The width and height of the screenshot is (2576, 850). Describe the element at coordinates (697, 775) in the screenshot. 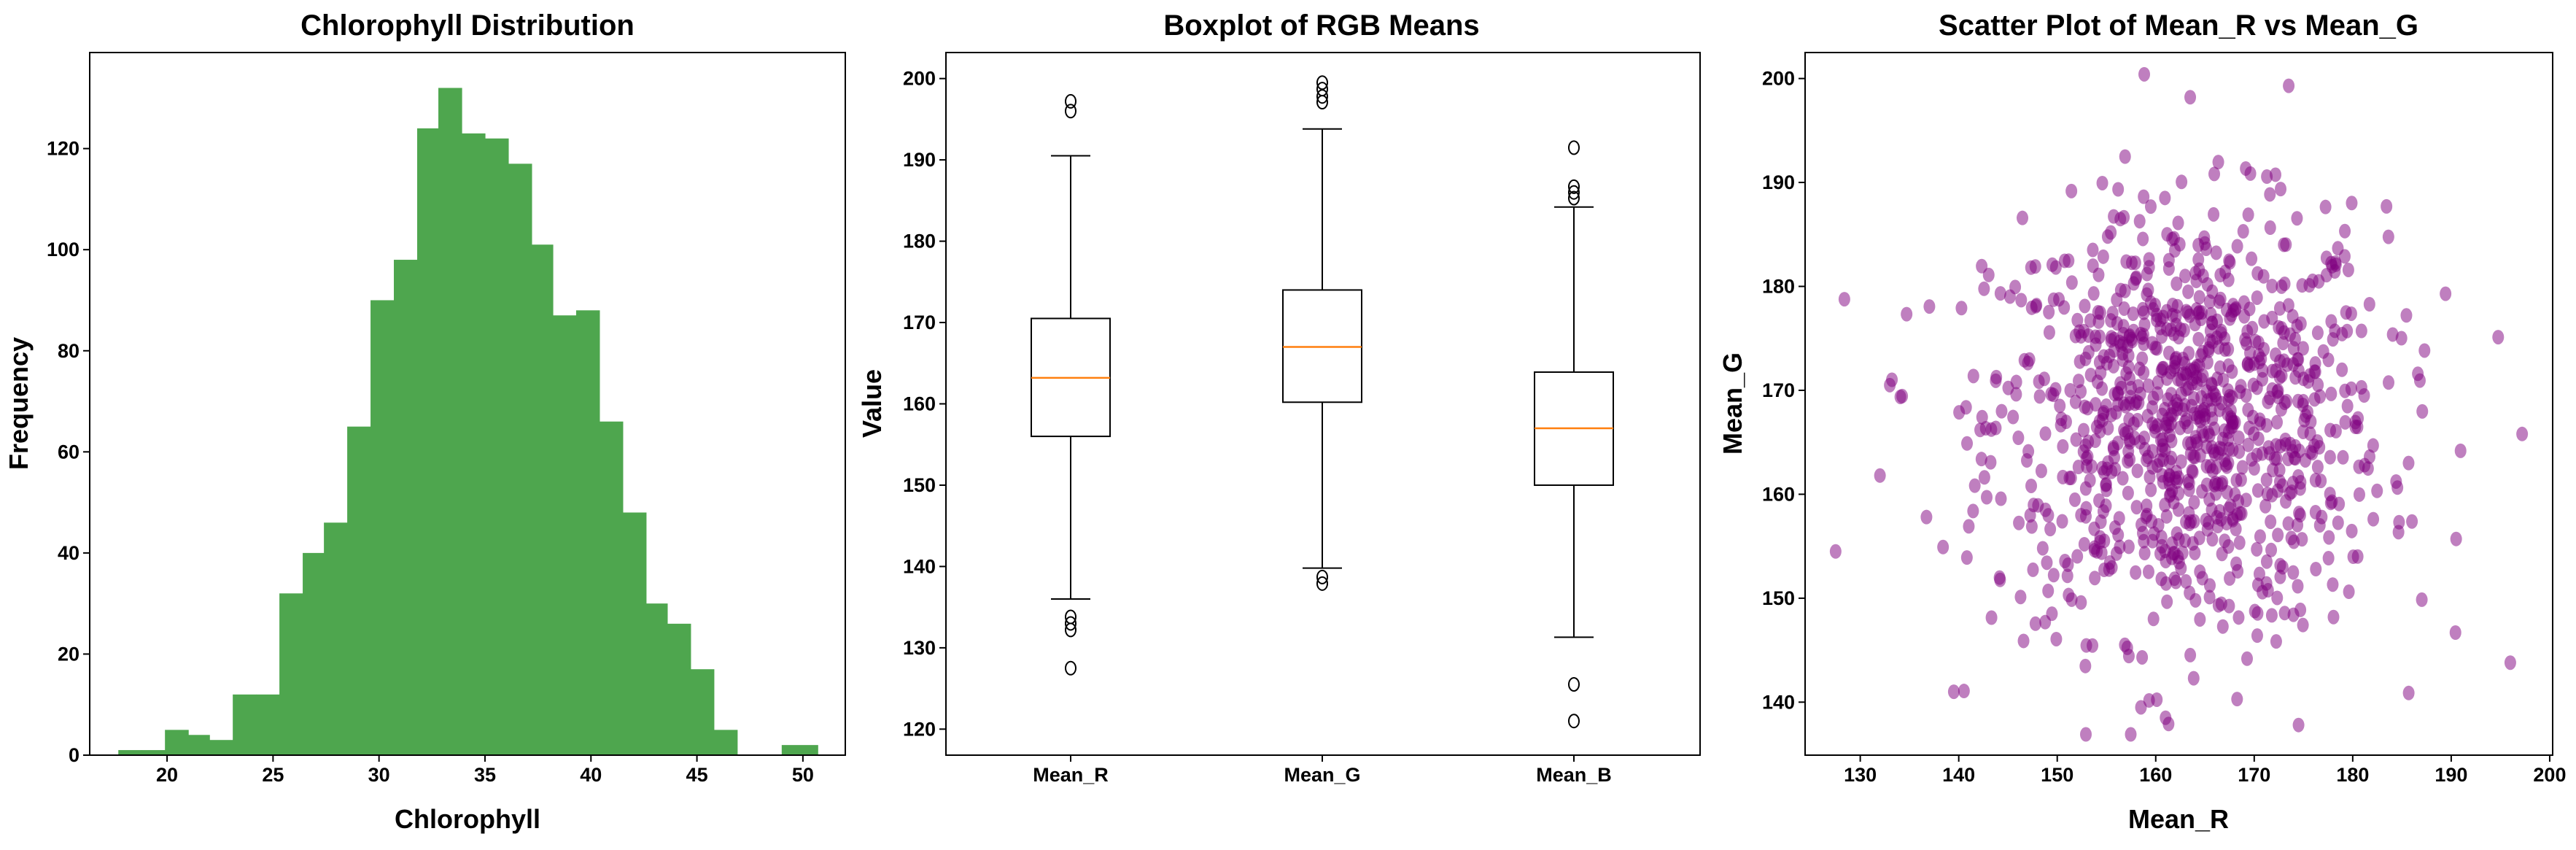

I see `histogram-x-tick-label: 45` at that location.